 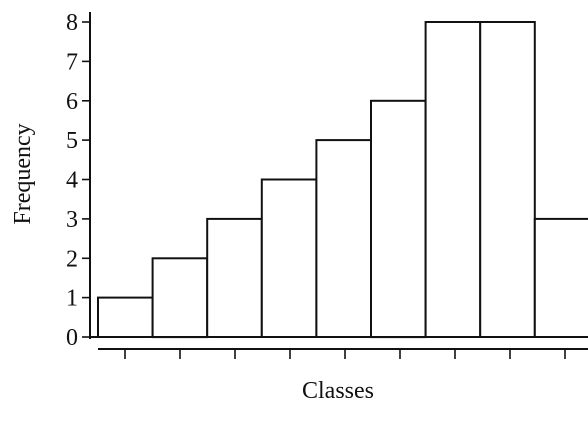 I want to click on y-axis-tick-label: 5, so click(x=72, y=141).